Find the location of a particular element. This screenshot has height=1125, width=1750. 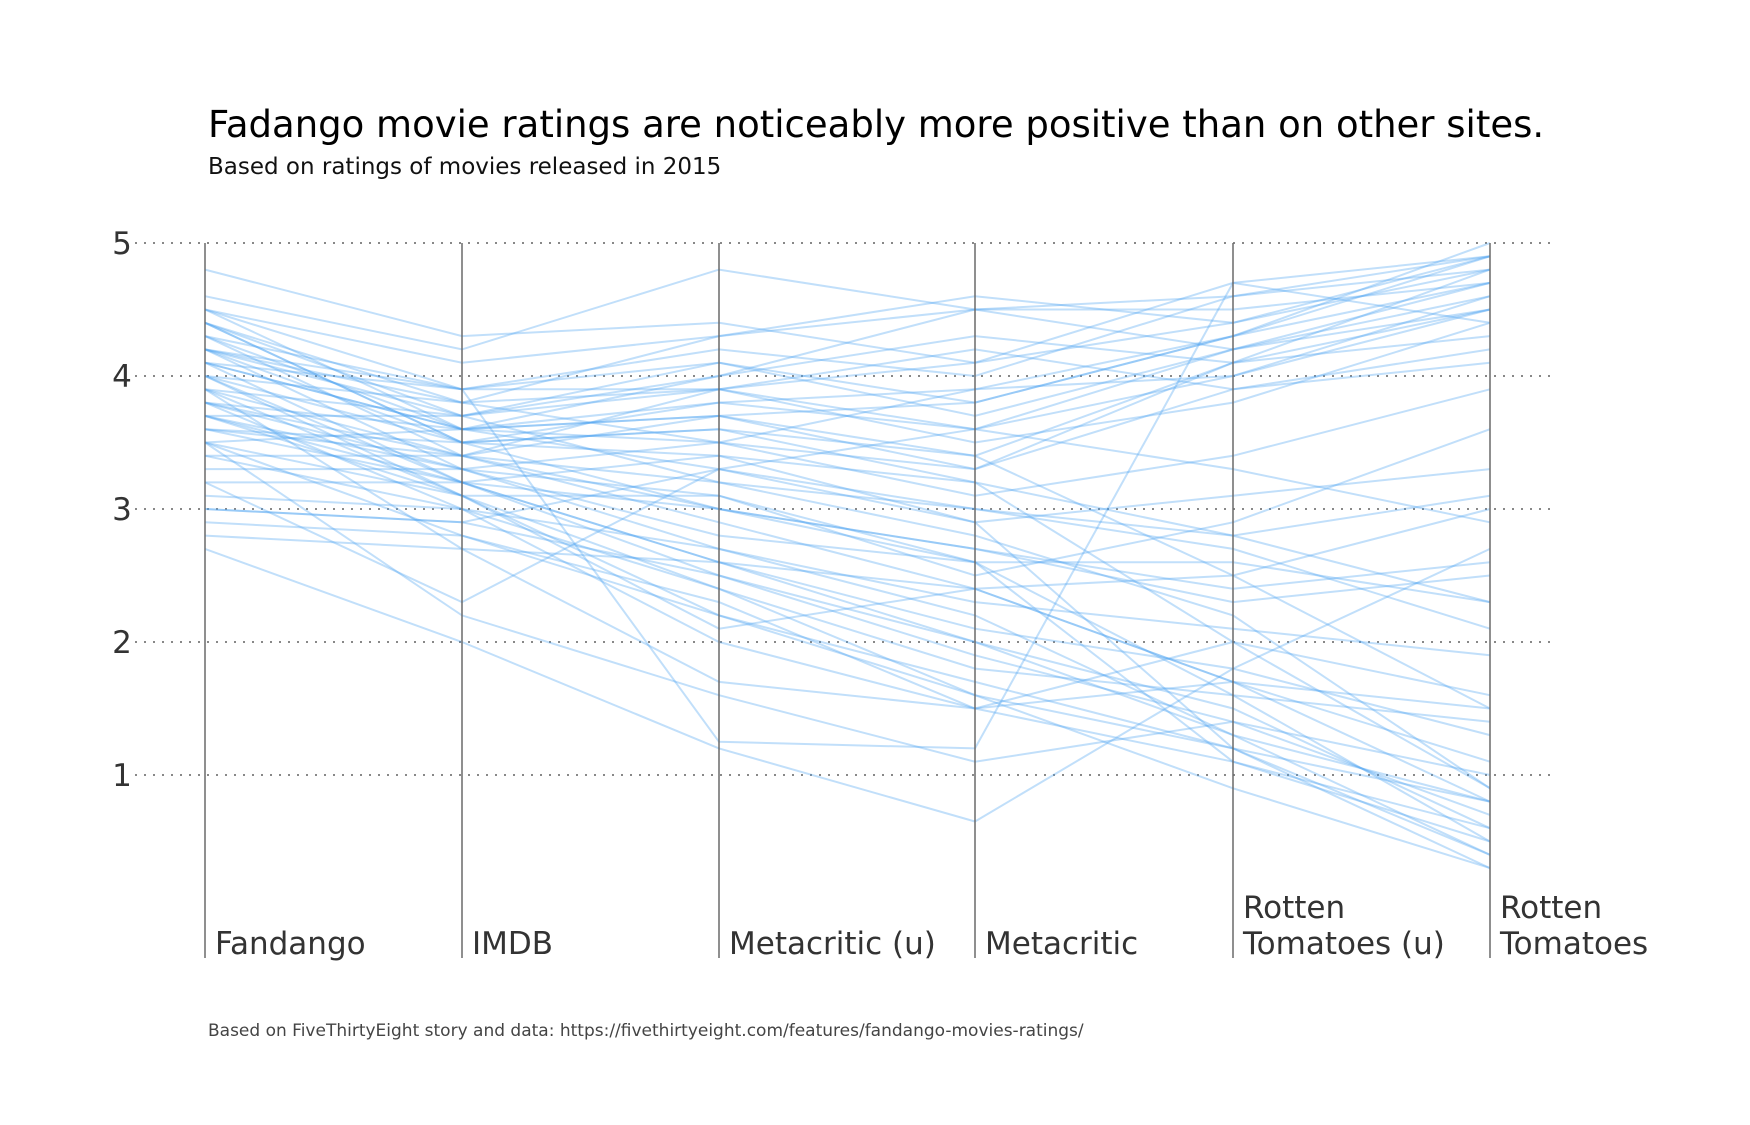

axis-label-2-line-1: IMDB is located at coordinates (512, 944).